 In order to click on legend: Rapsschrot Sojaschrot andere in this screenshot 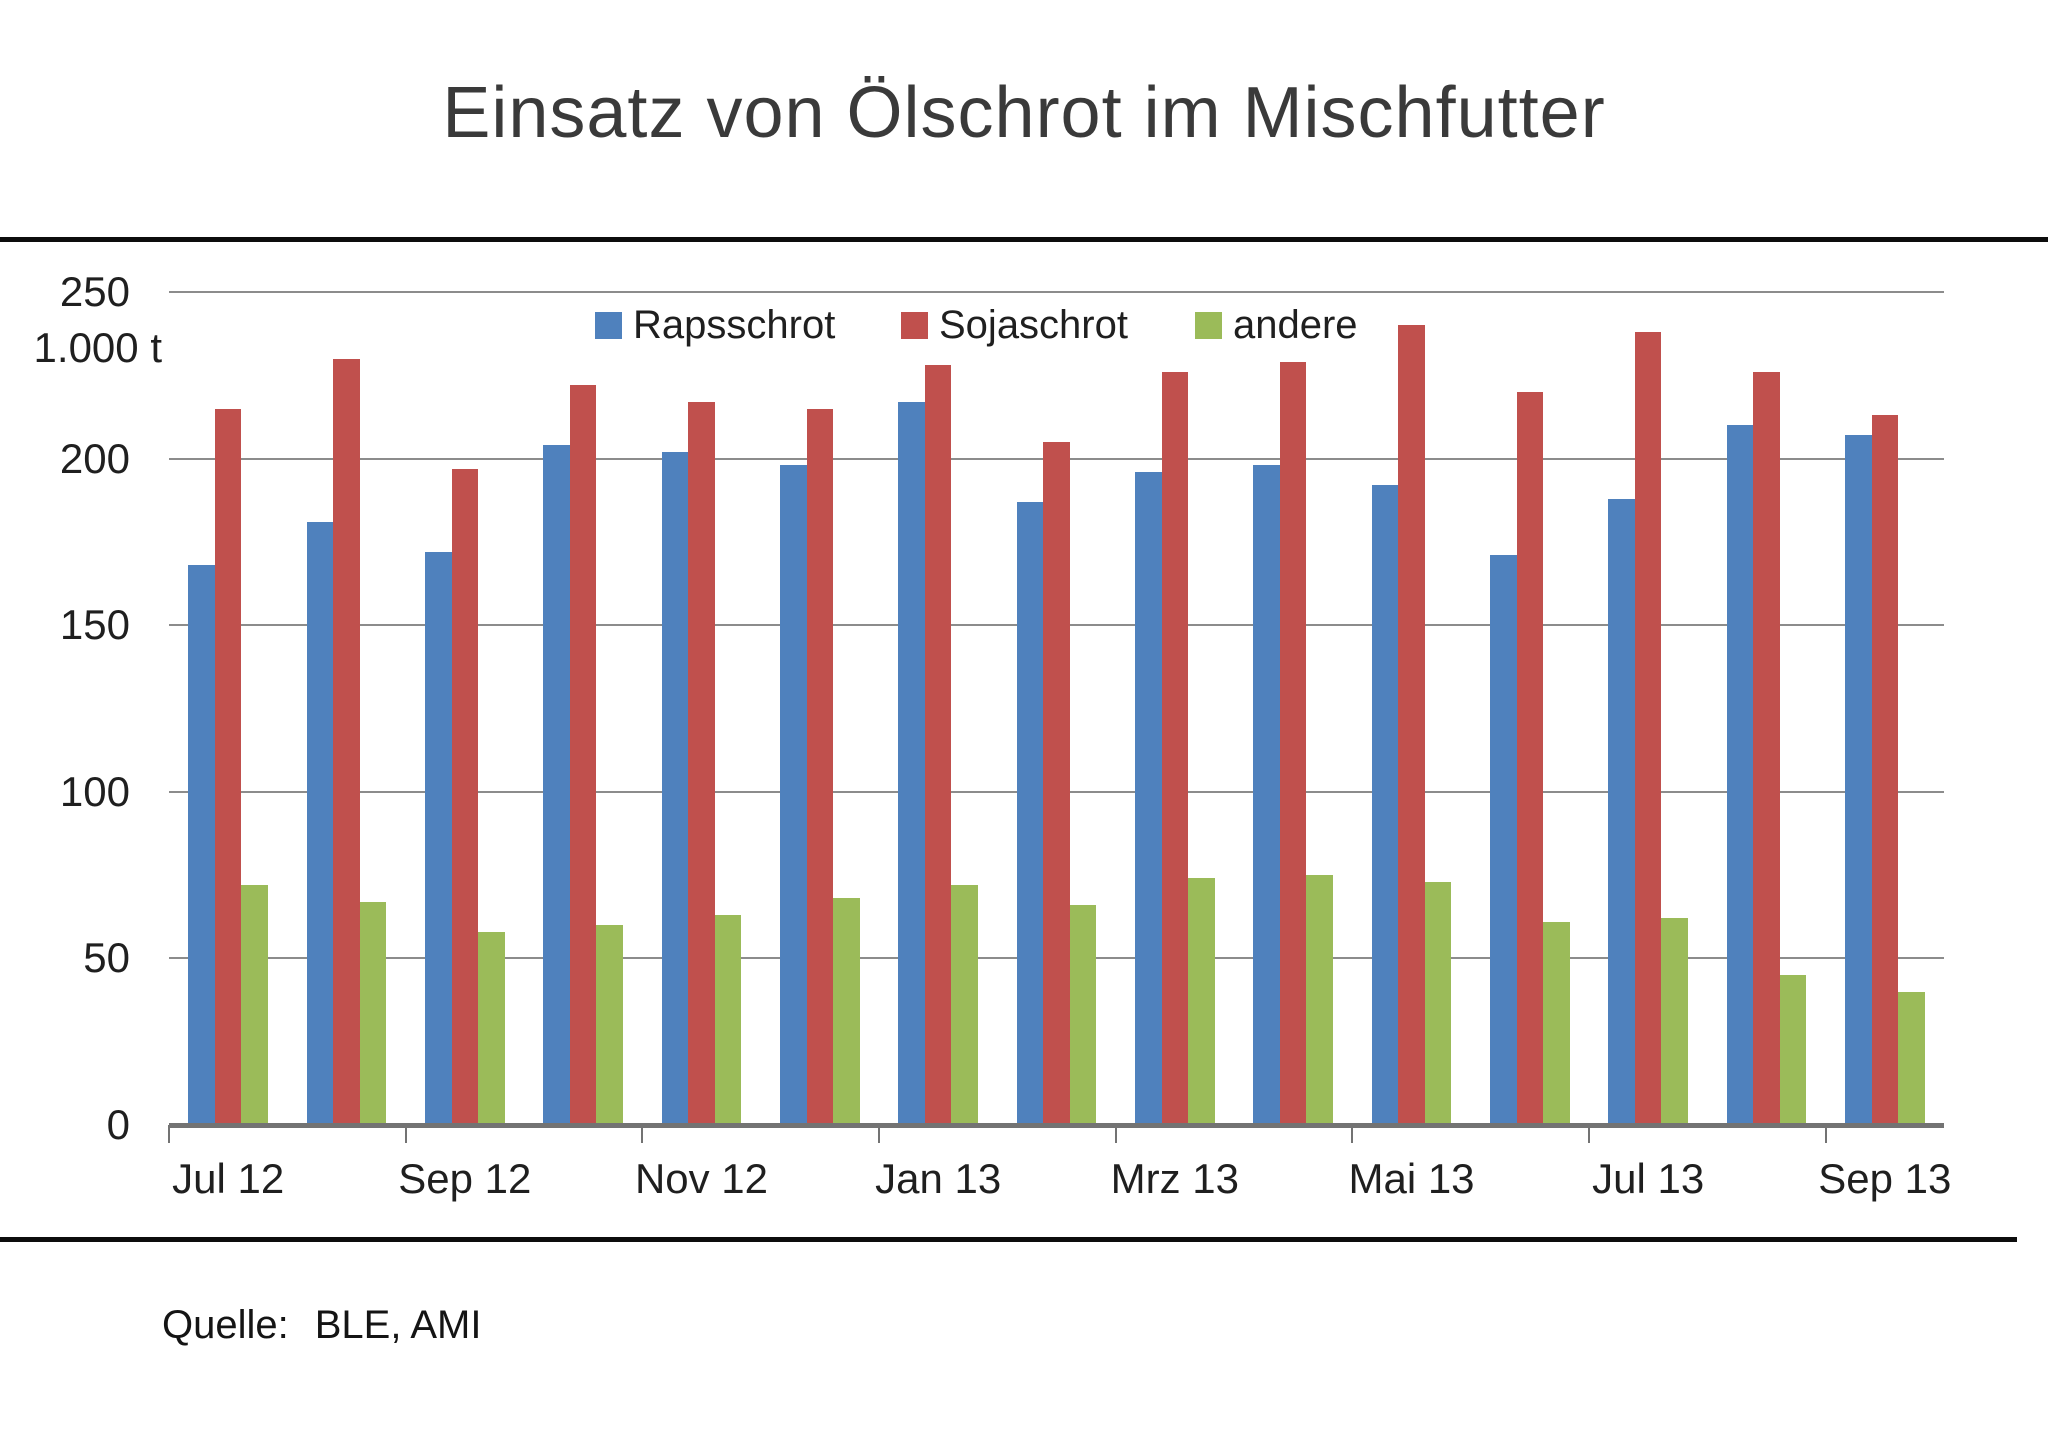, I will do `click(1024, 325)`.